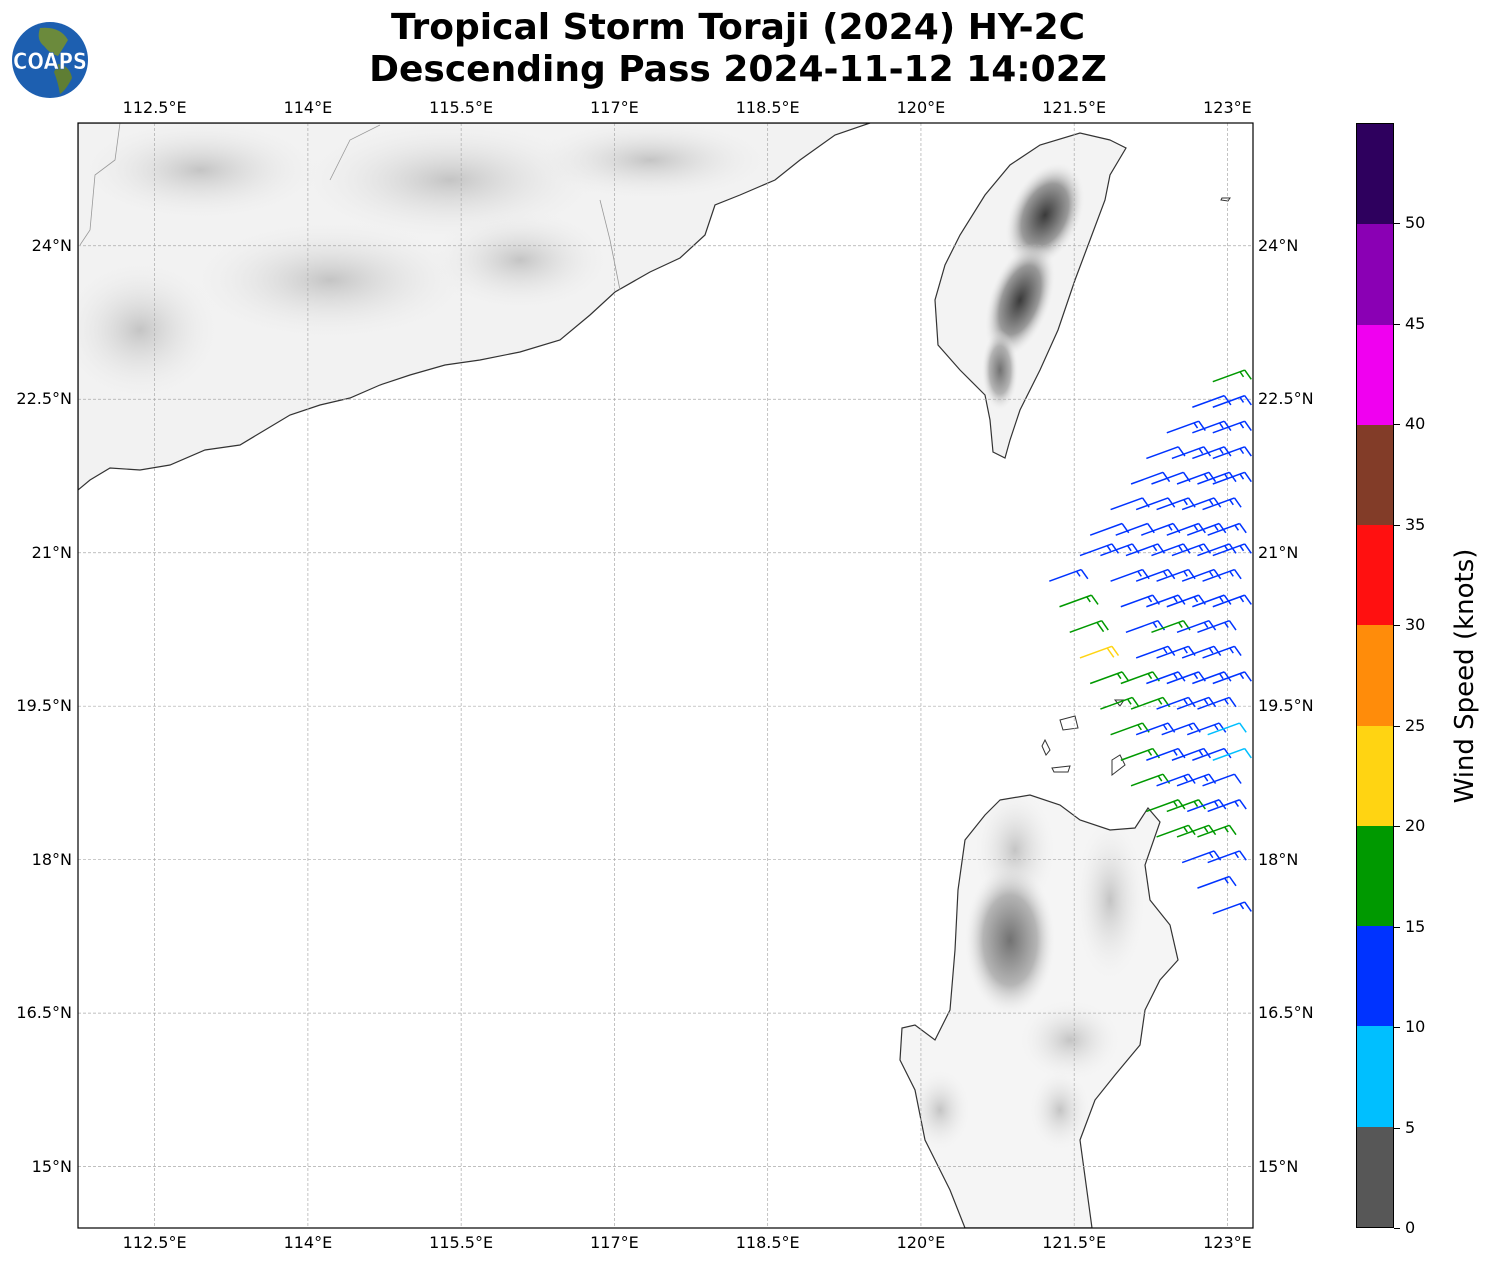 The width and height of the screenshot is (1493, 1264). Describe the element at coordinates (1039, 963) in the screenshot. I see `luzon-landmass` at that location.